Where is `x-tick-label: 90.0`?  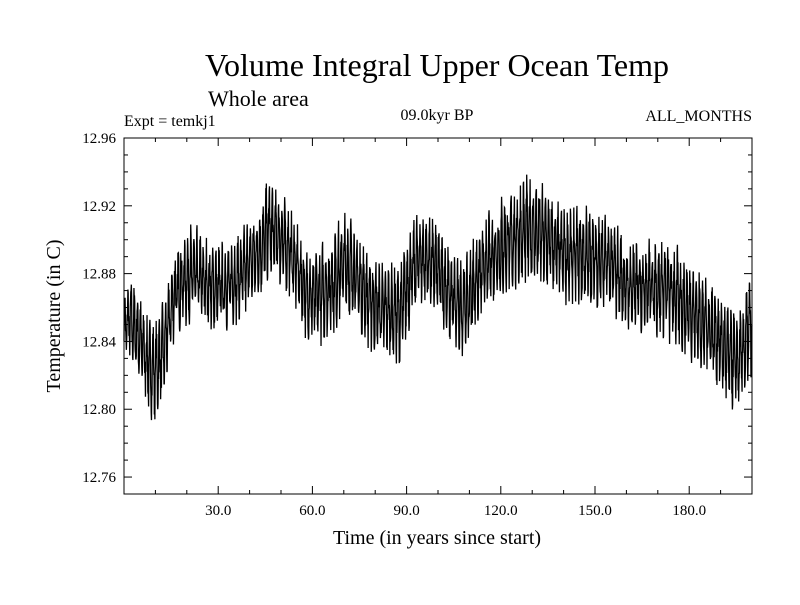 x-tick-label: 90.0 is located at coordinates (406, 511).